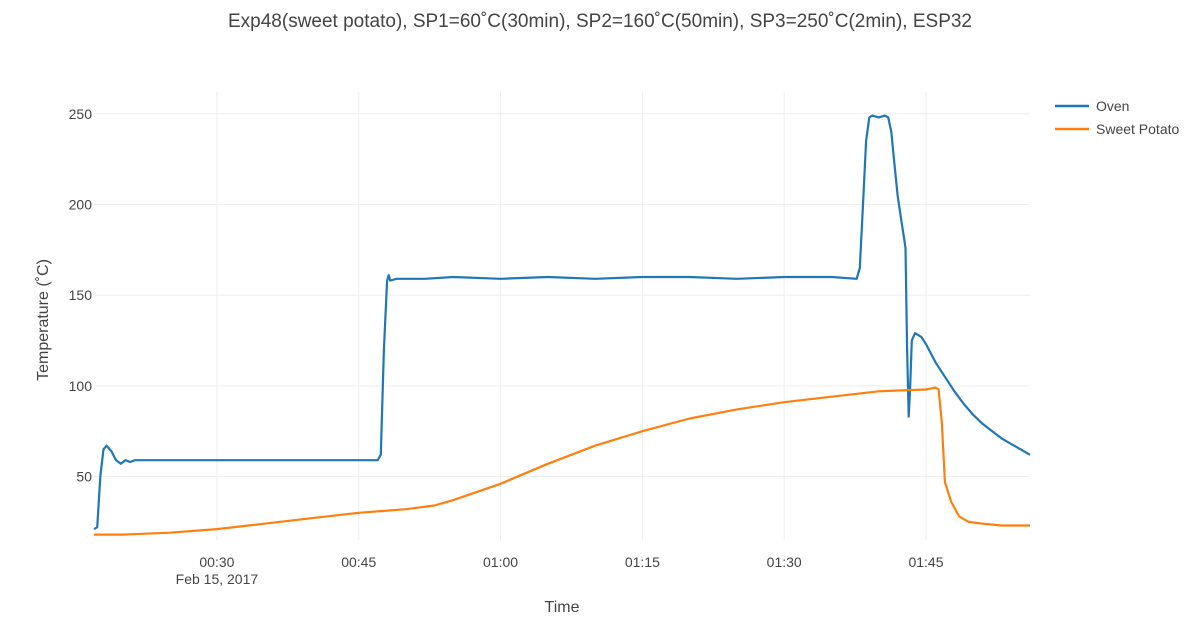 This screenshot has height=633, width=1200. What do you see at coordinates (642, 562) in the screenshot?
I see `x-tick-label: 01:15` at bounding box center [642, 562].